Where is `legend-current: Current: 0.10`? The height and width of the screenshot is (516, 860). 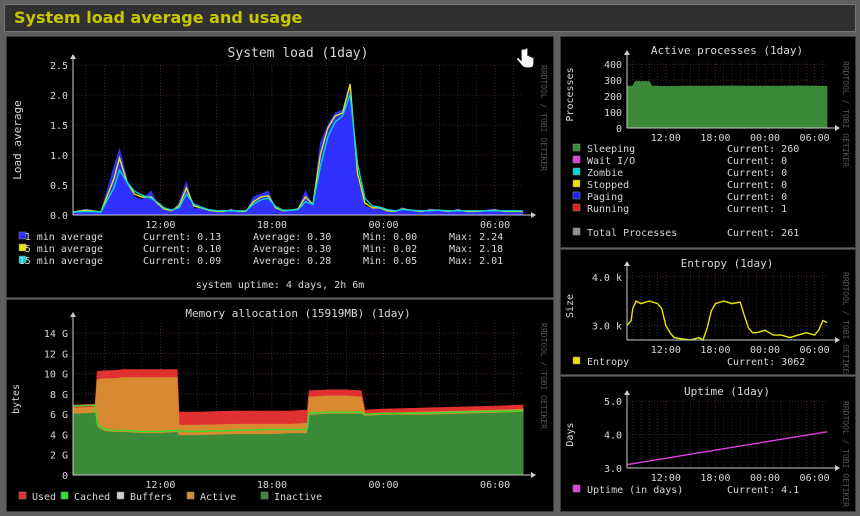
legend-current: Current: 0.10 is located at coordinates (182, 249).